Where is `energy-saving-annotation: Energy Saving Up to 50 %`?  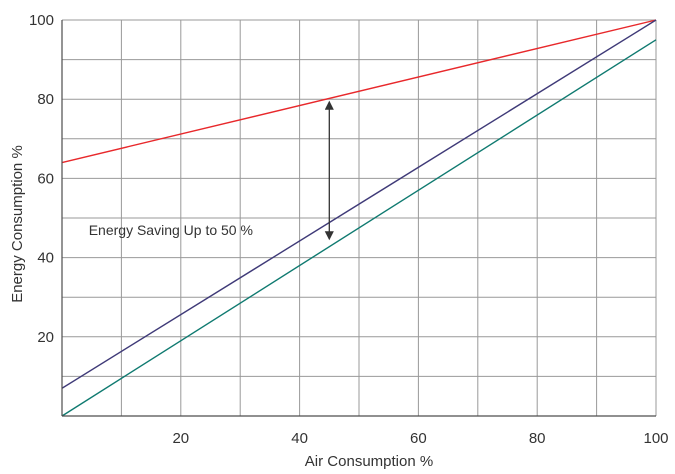 energy-saving-annotation: Energy Saving Up to 50 % is located at coordinates (171, 230).